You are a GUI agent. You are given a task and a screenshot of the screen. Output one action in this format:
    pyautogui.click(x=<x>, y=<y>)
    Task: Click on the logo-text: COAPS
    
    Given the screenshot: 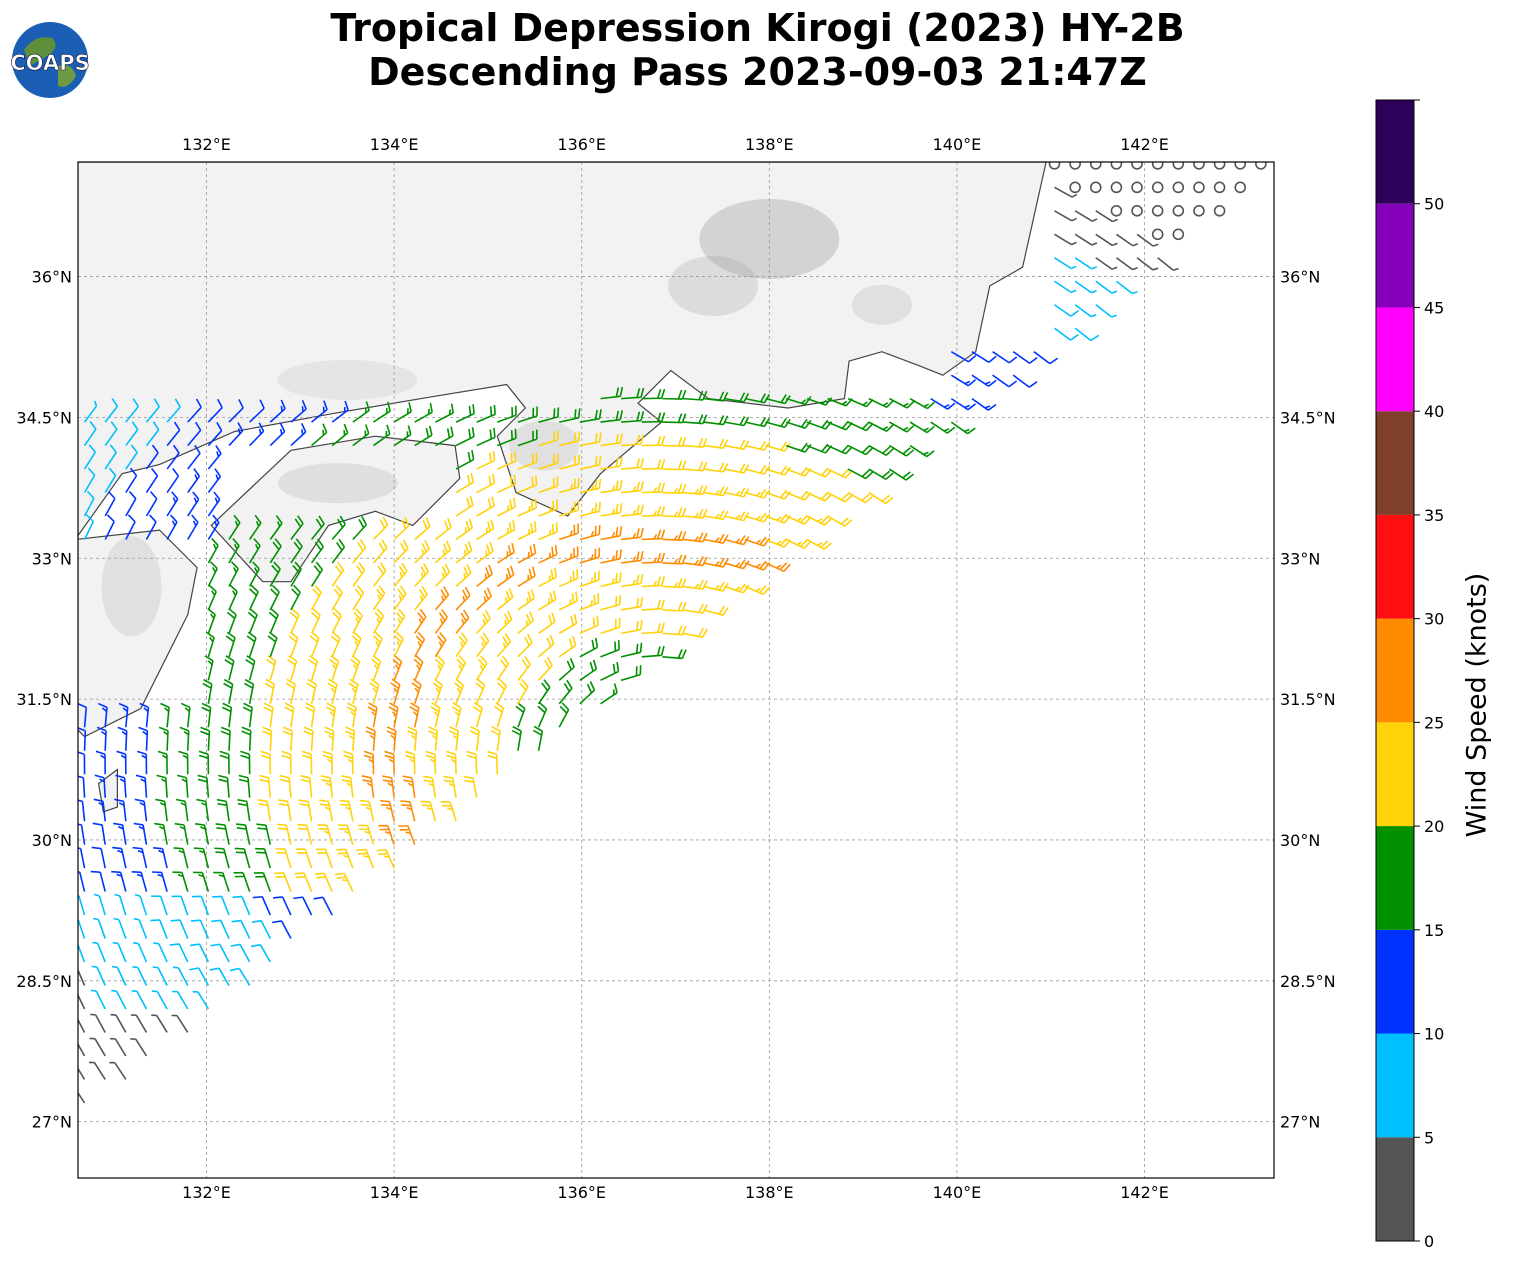 What is the action you would take?
    pyautogui.click(x=49, y=63)
    